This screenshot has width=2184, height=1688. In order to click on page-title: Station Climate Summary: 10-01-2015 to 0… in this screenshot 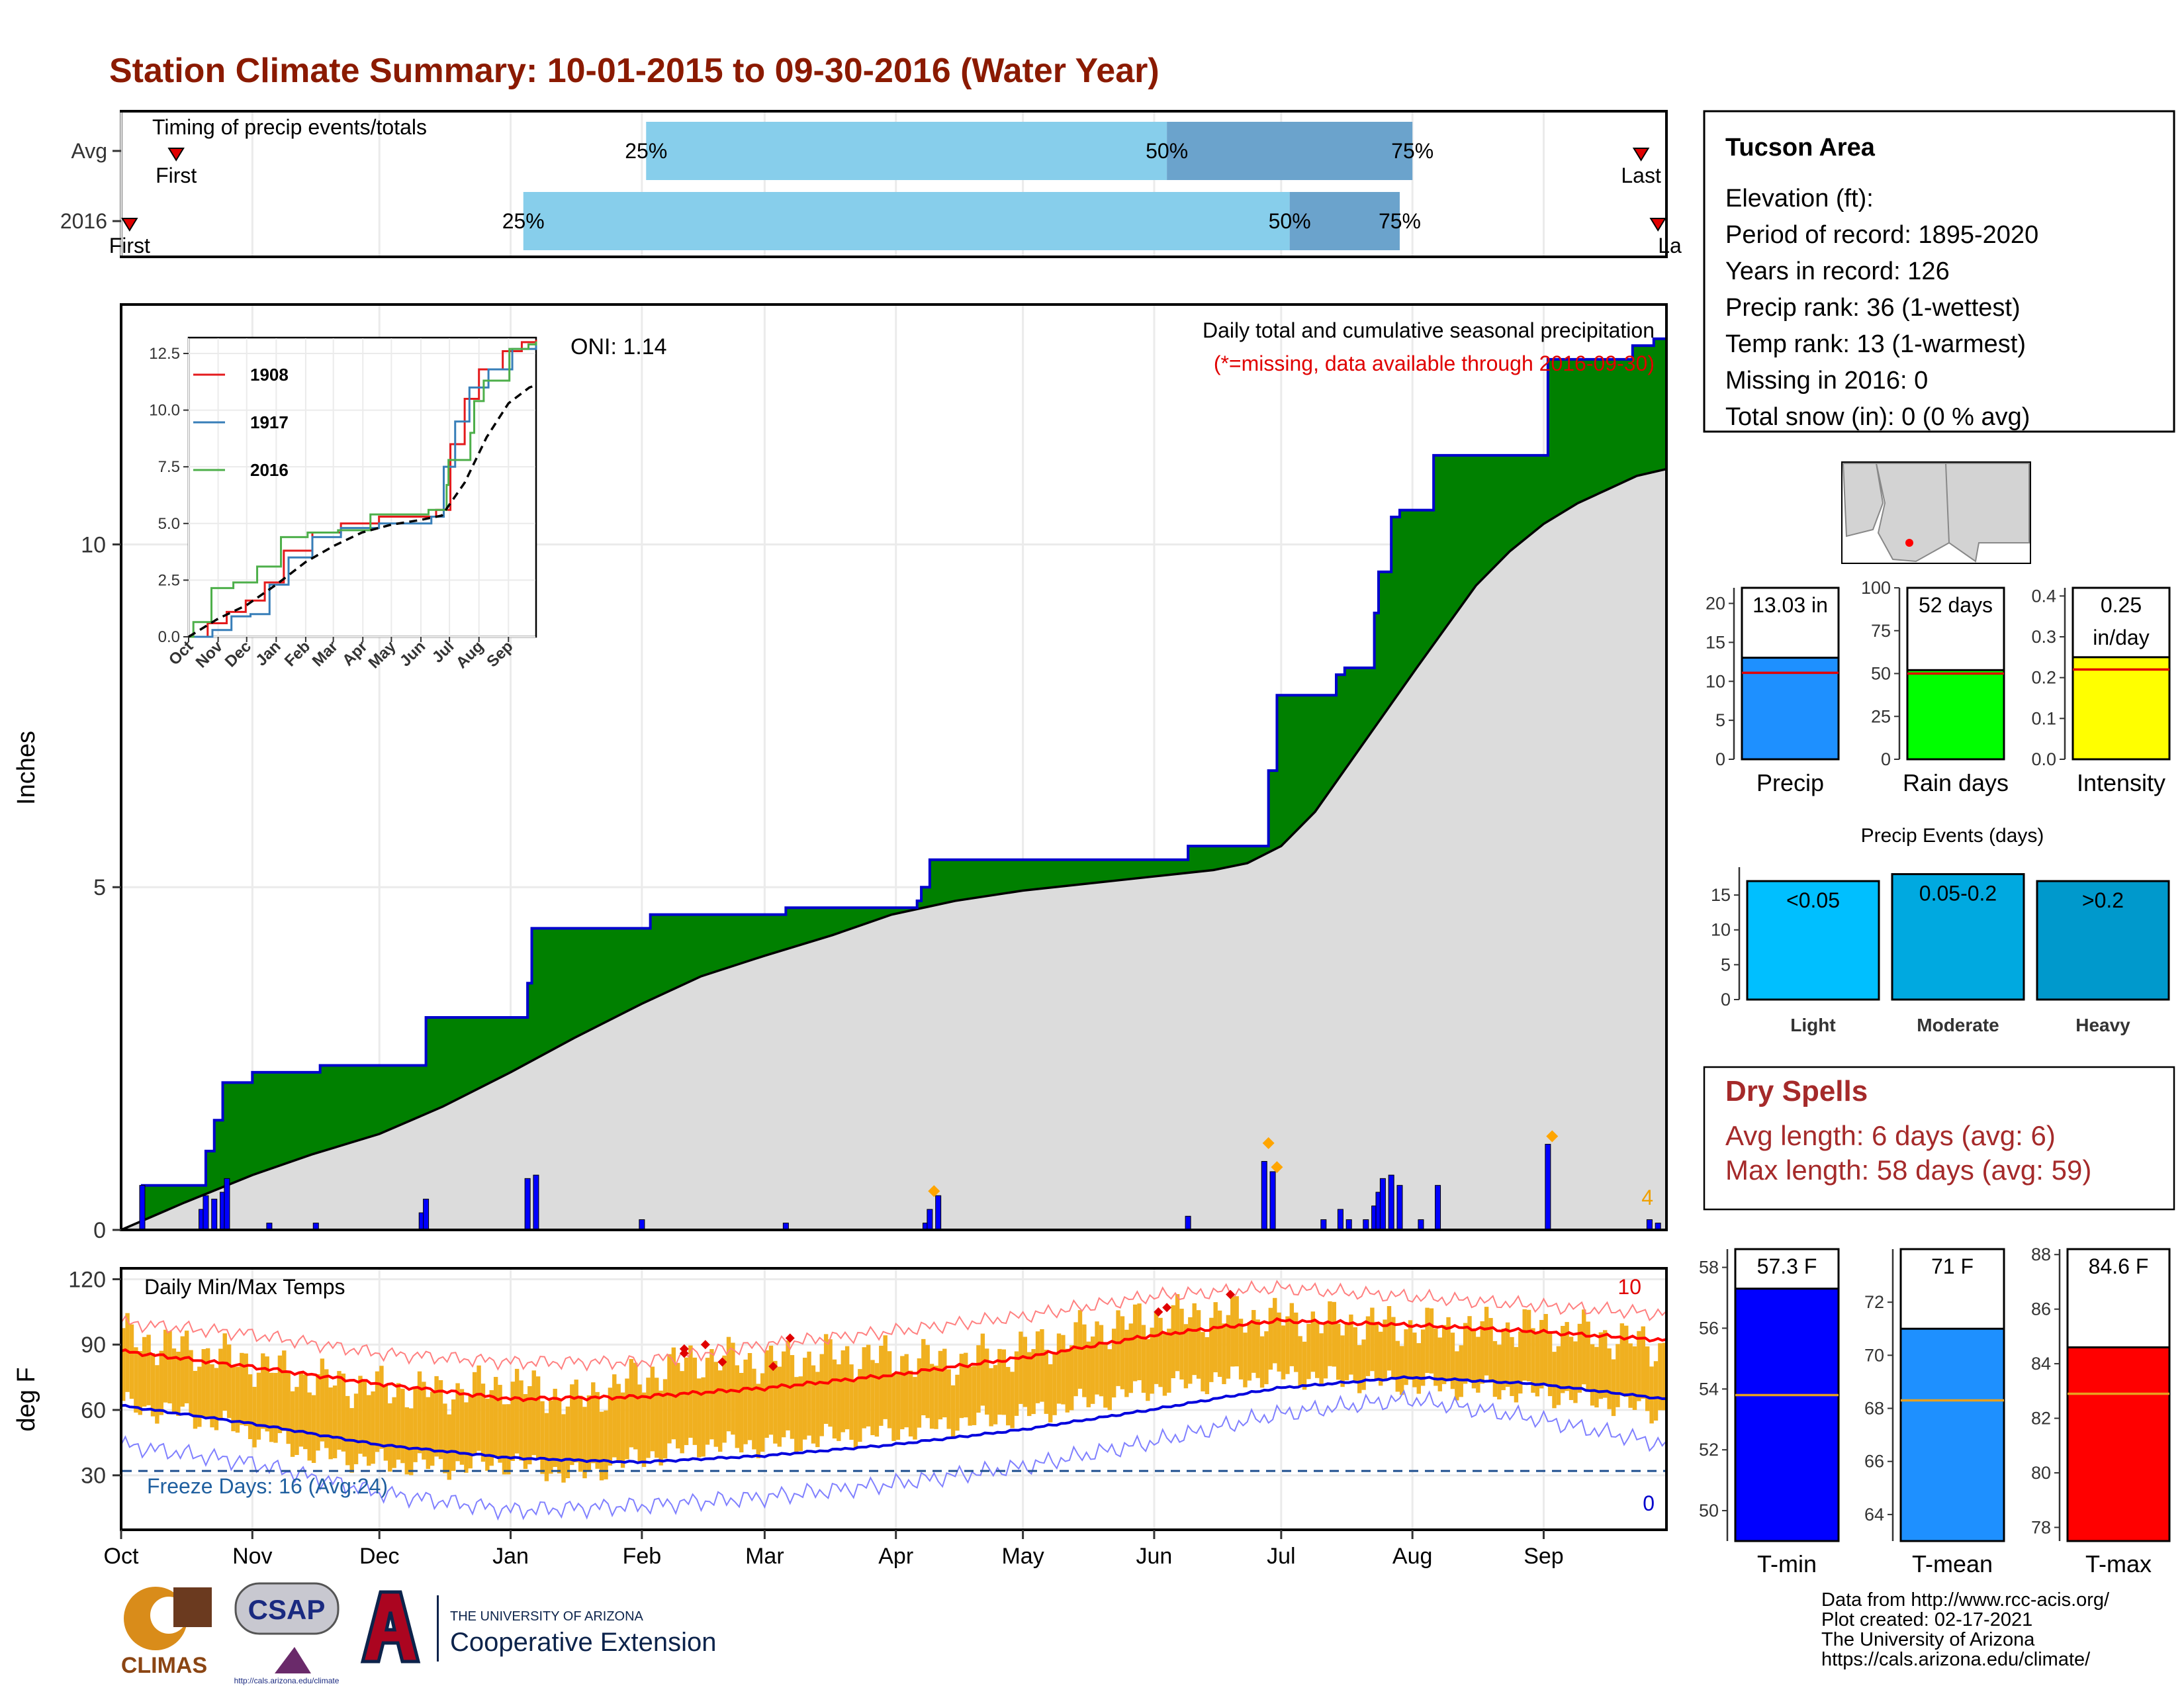, I will do `click(634, 71)`.